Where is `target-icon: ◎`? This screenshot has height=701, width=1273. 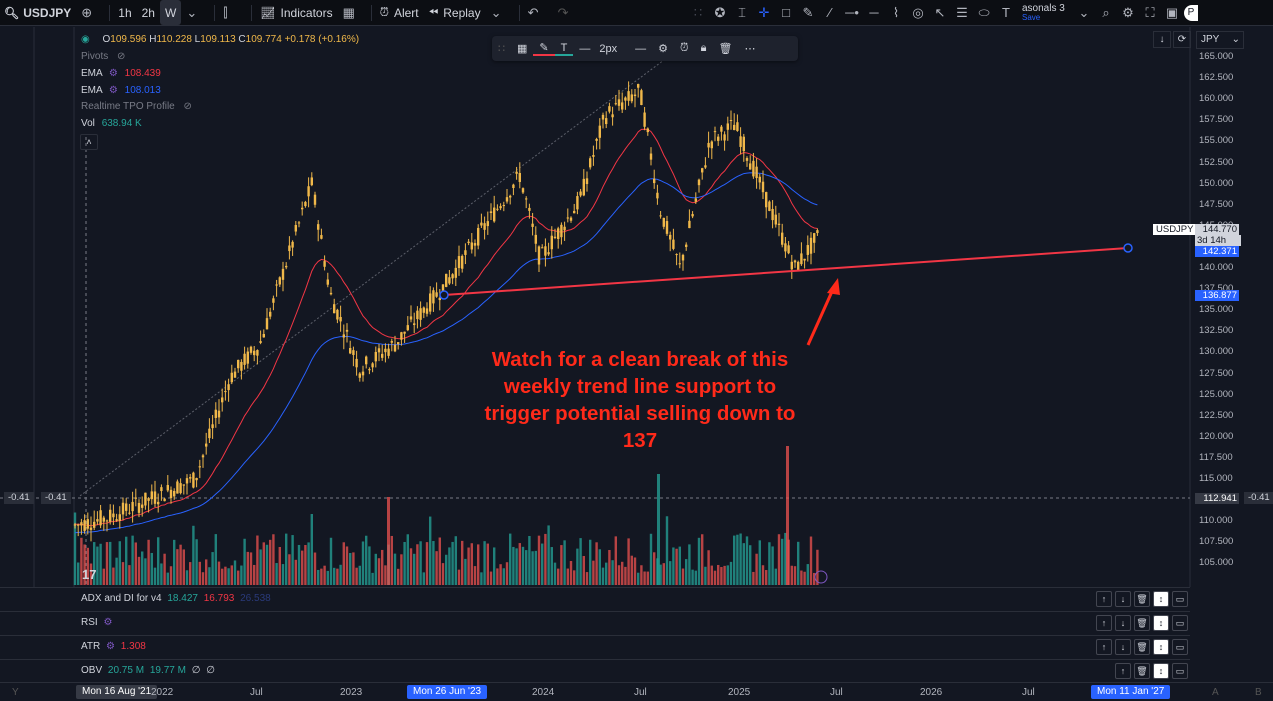 target-icon: ◎ is located at coordinates (918, 12).